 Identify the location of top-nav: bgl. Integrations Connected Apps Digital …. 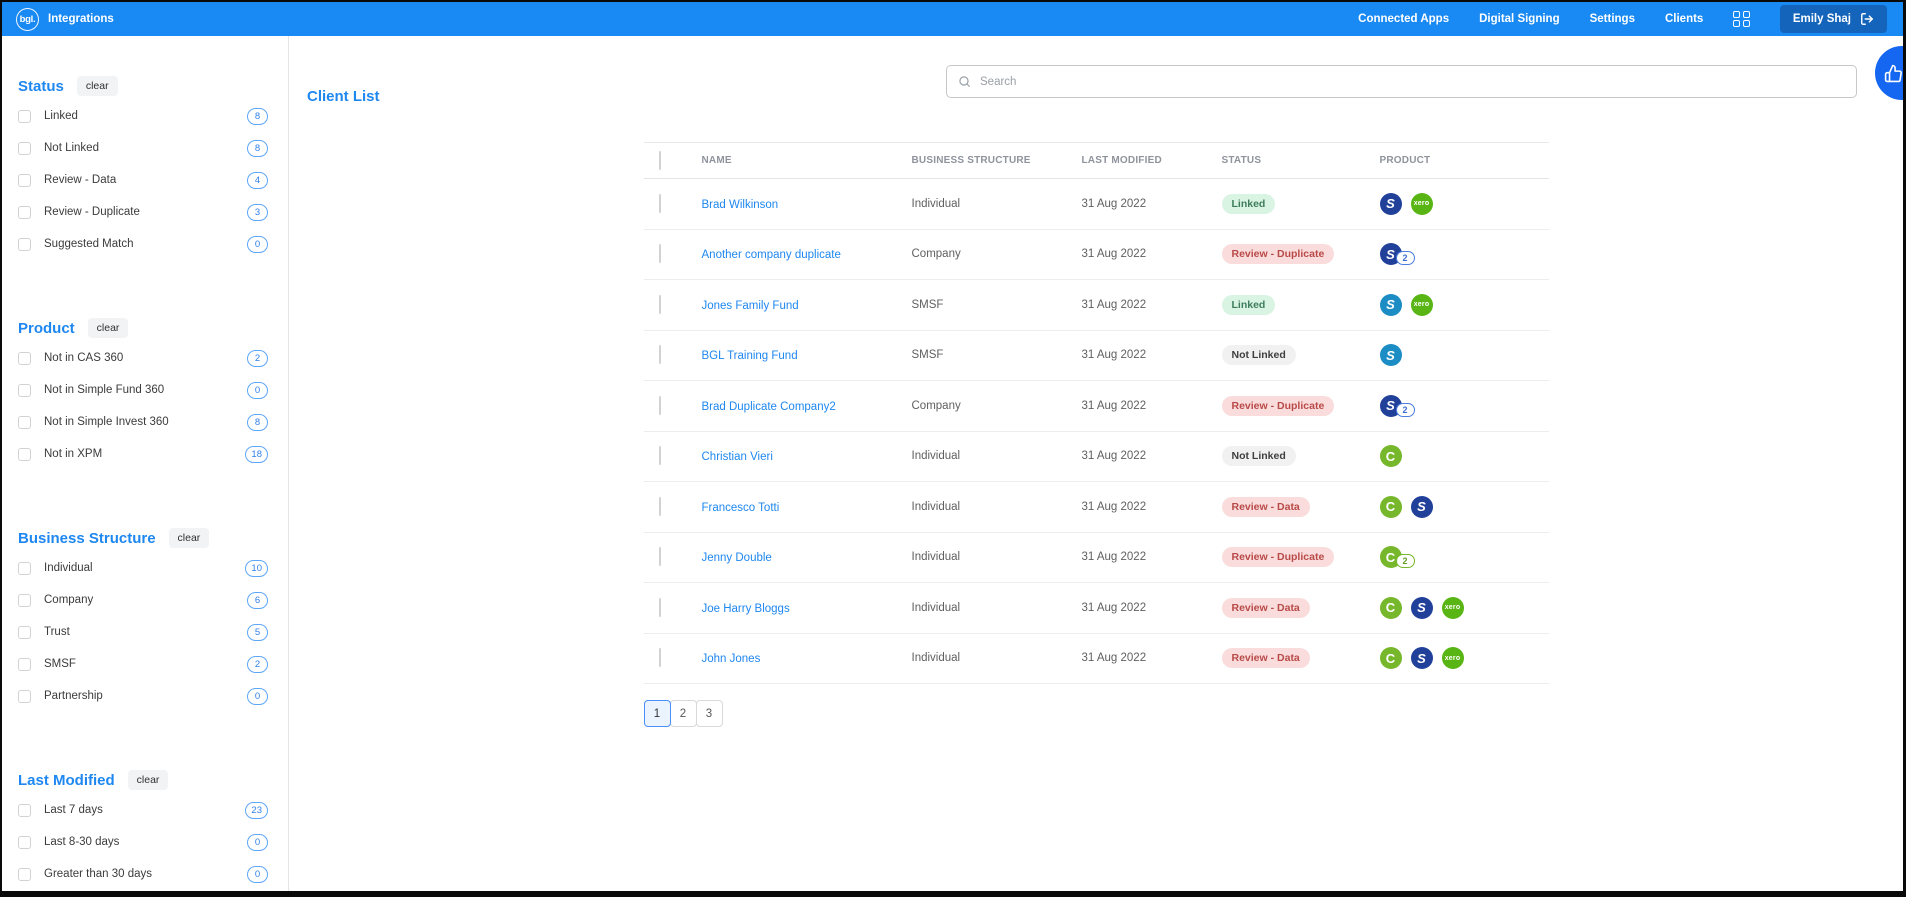
(952, 19).